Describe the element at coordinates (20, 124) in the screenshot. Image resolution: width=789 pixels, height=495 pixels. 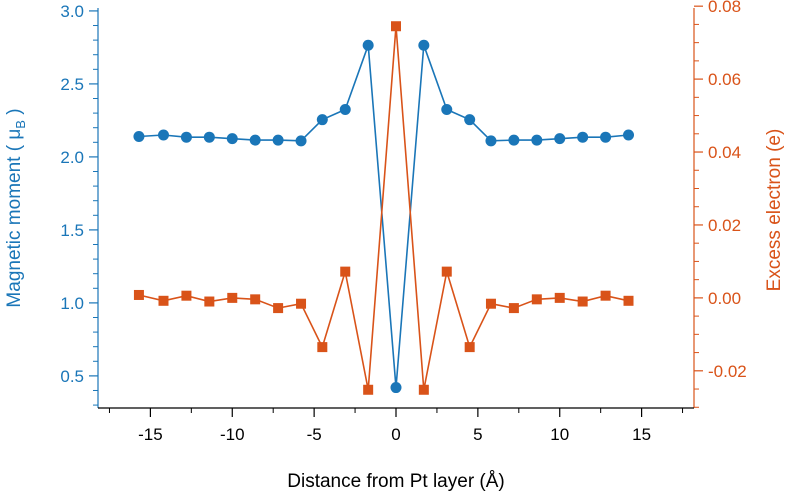
I see `left-y-axis-title-subscript: B` at that location.